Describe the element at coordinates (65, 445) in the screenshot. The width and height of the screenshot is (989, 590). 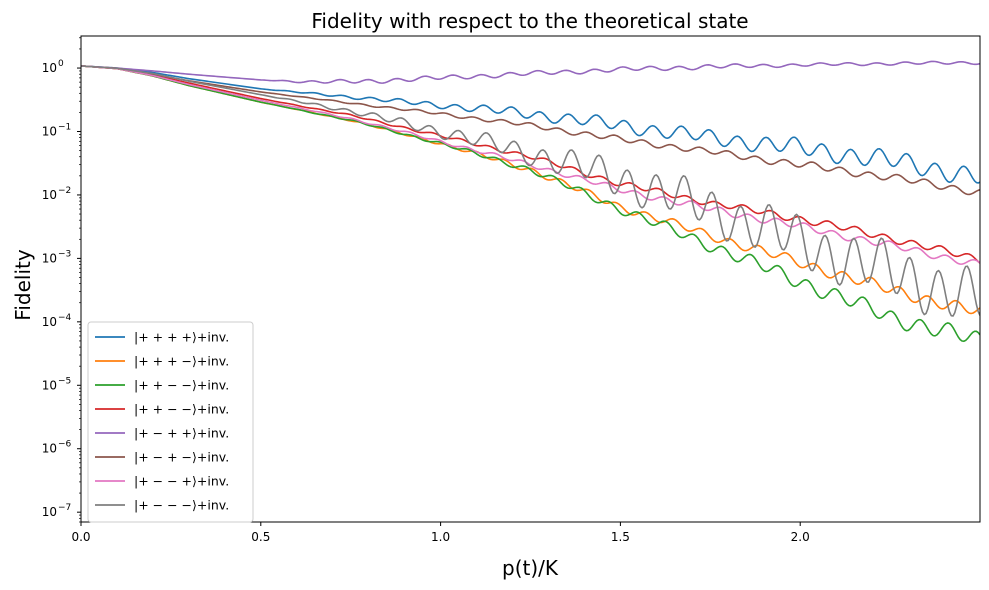
I see `y-tick-exponent: −6` at that location.